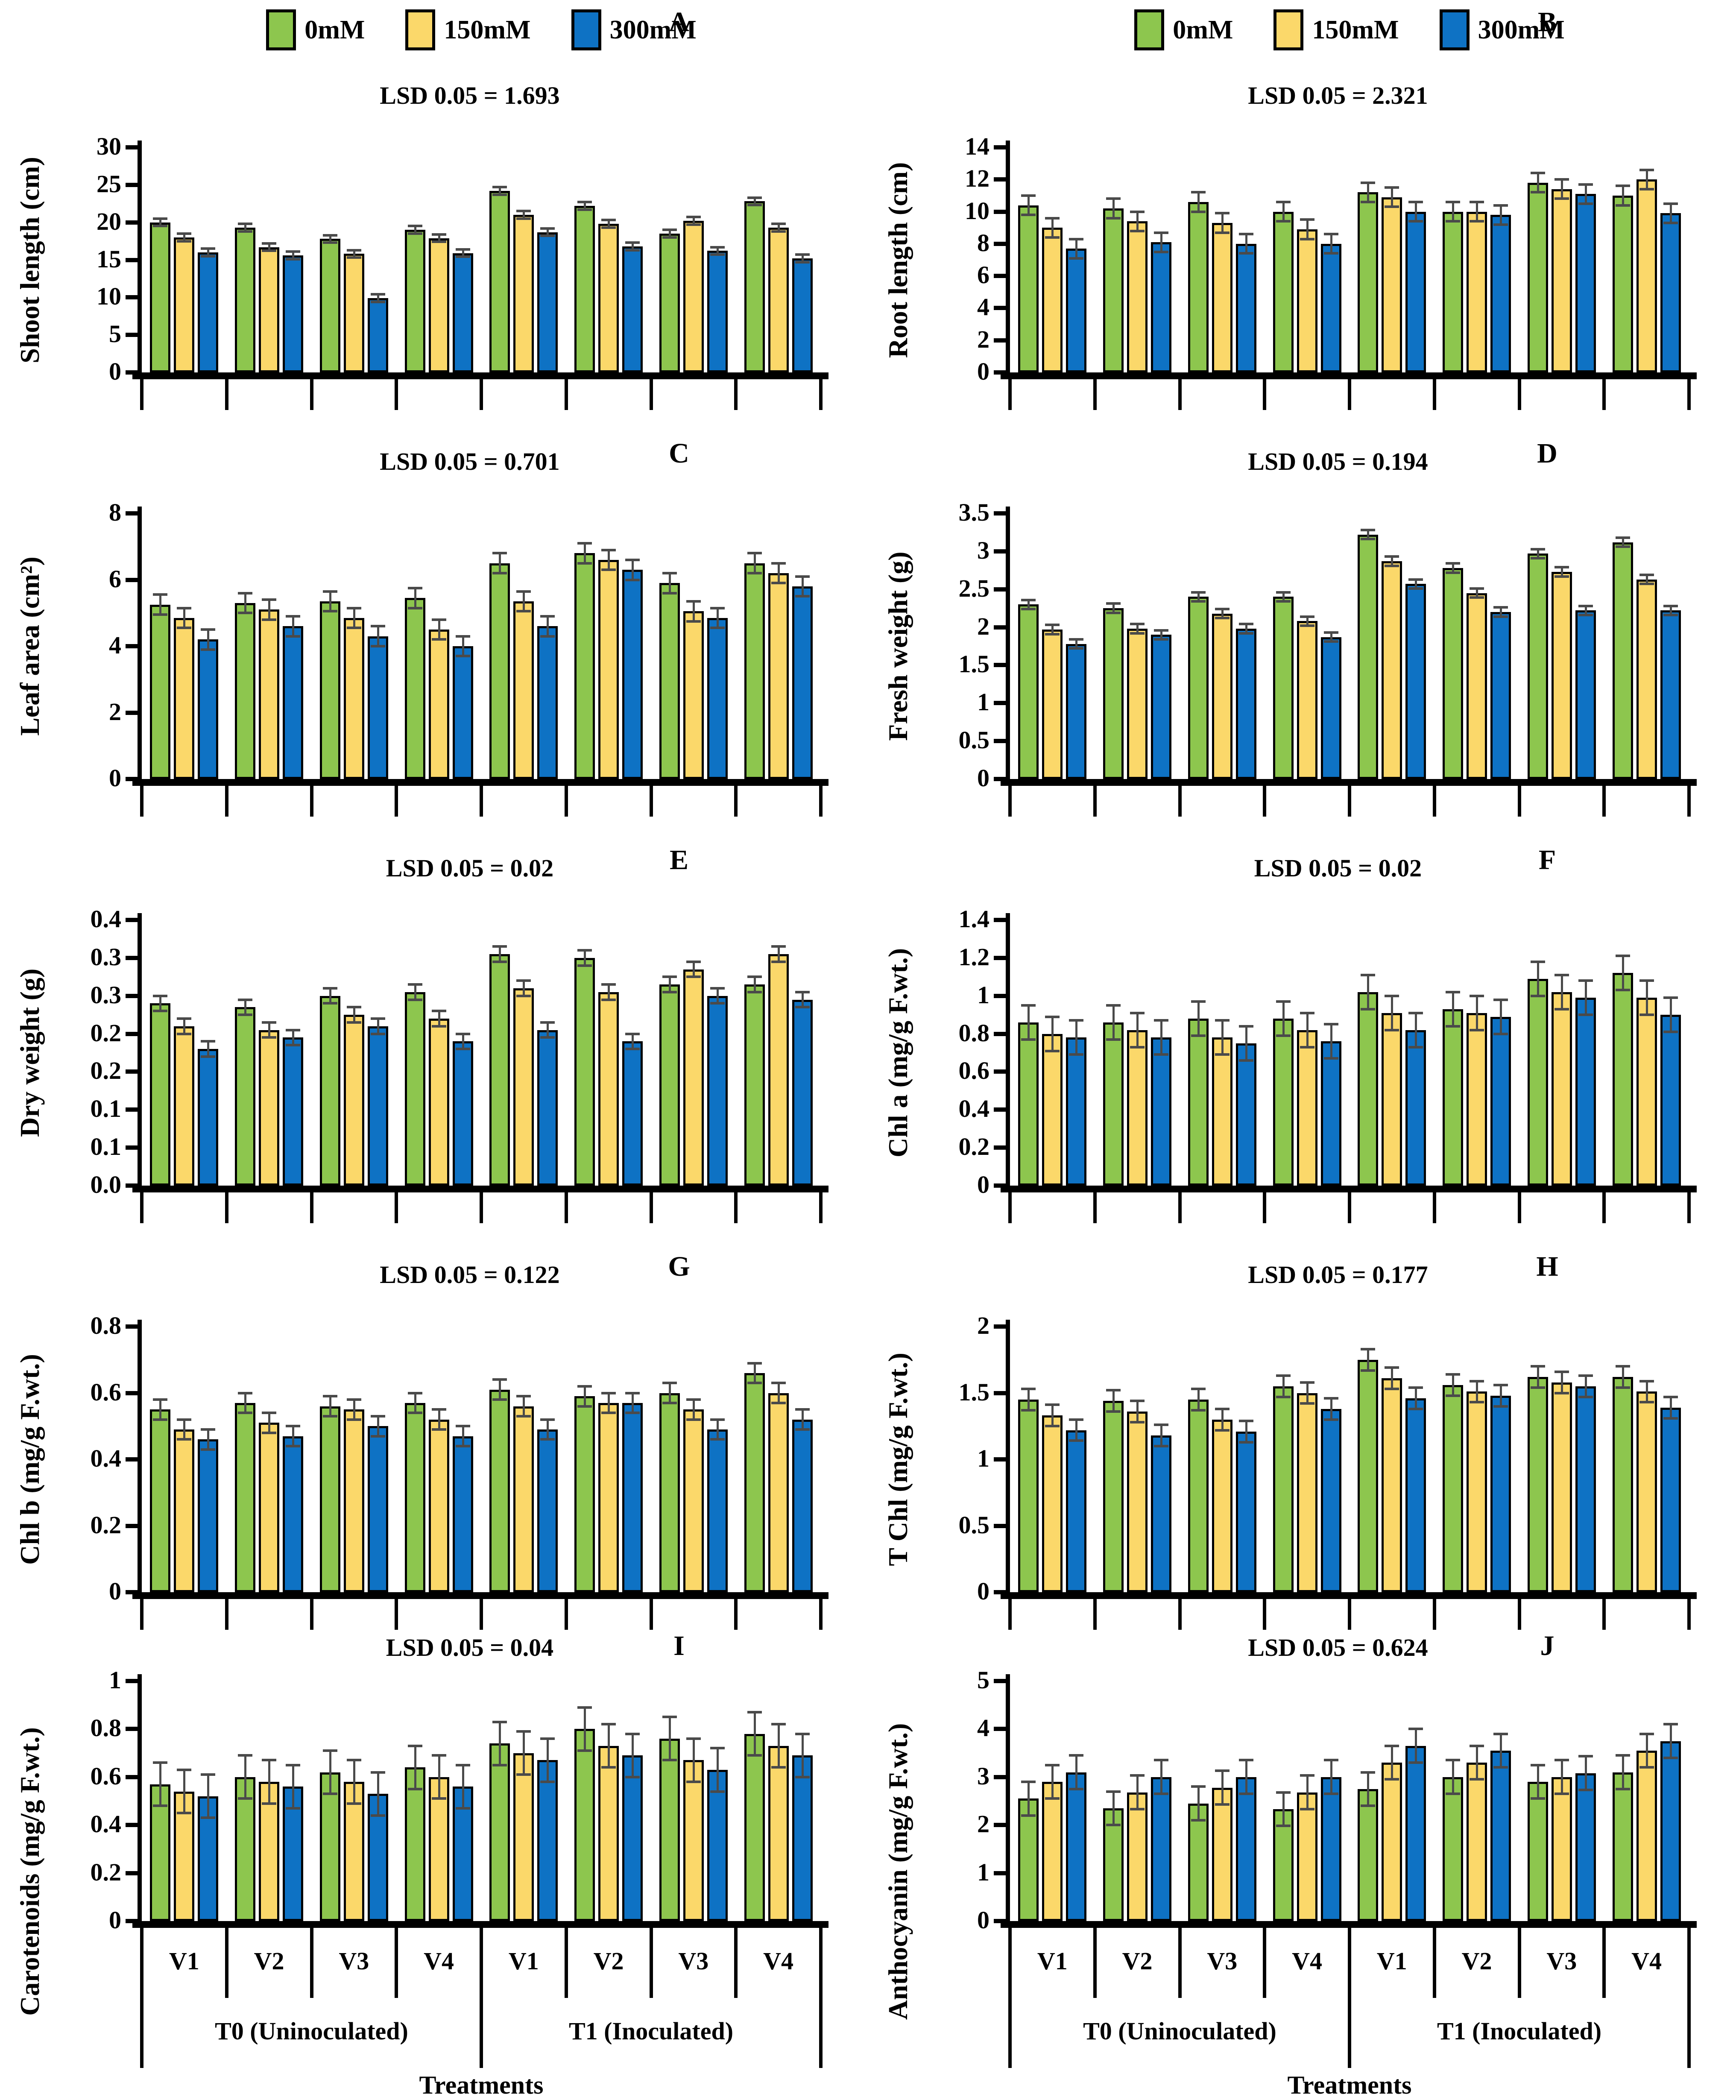 The image size is (1736, 2100). Describe the element at coordinates (1349, 29) in the screenshot. I see `legend: 0mM 150mM 300mM` at that location.